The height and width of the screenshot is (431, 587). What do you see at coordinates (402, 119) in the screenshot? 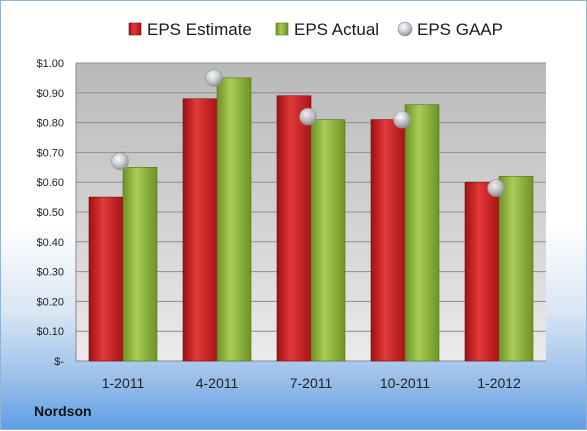
I see `gaap-marker-10-2011` at bounding box center [402, 119].